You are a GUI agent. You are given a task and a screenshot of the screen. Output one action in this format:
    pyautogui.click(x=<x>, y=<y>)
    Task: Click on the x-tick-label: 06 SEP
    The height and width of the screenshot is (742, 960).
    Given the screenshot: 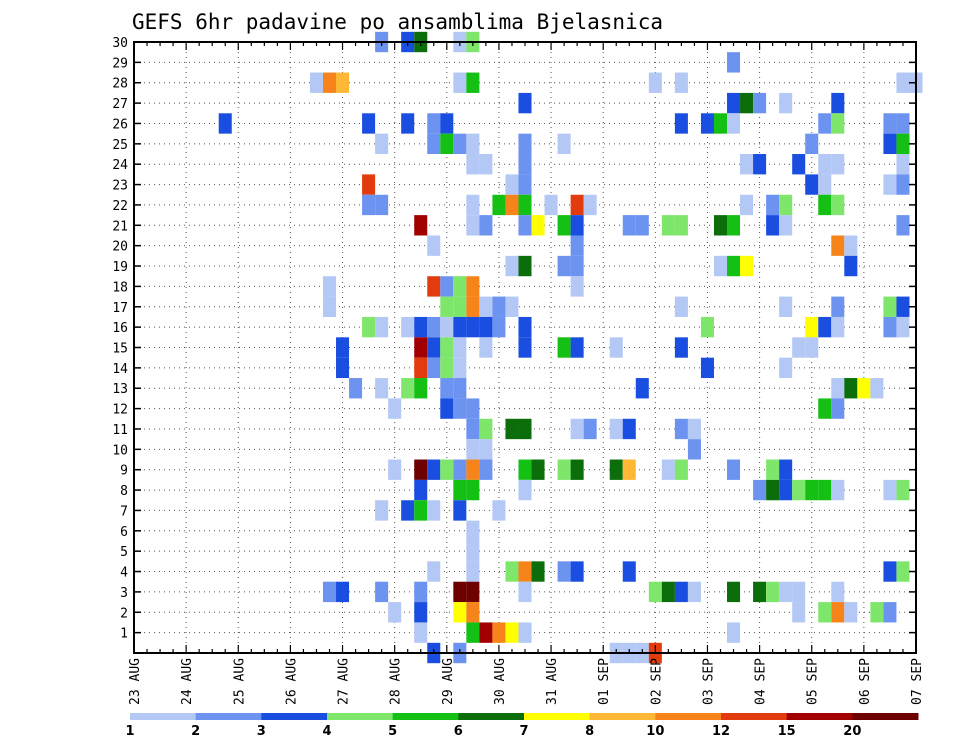 What is the action you would take?
    pyautogui.click(x=865, y=681)
    